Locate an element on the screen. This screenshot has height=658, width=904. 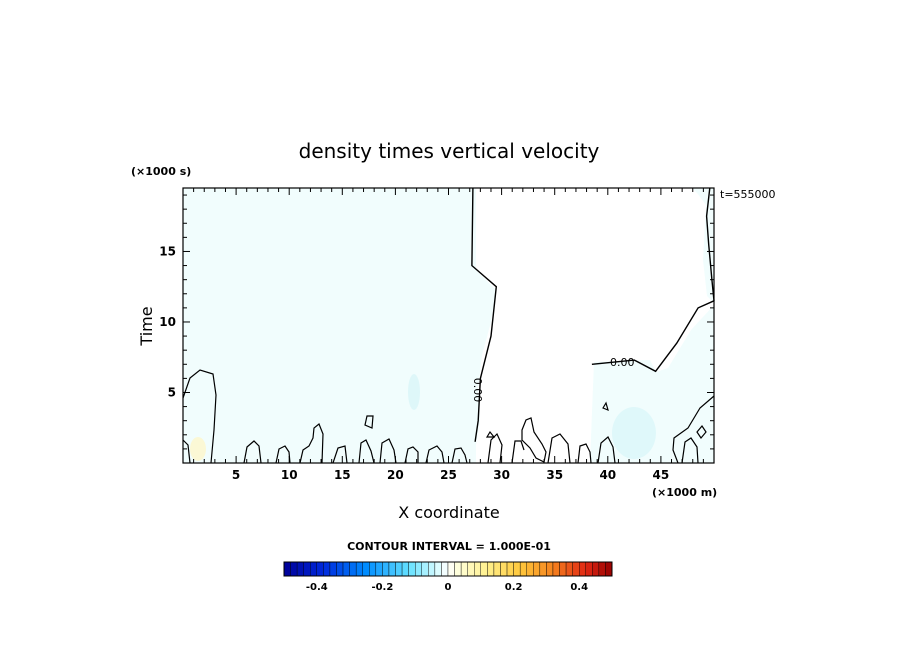
y-axis-label: Time is located at coordinates (146, 326).